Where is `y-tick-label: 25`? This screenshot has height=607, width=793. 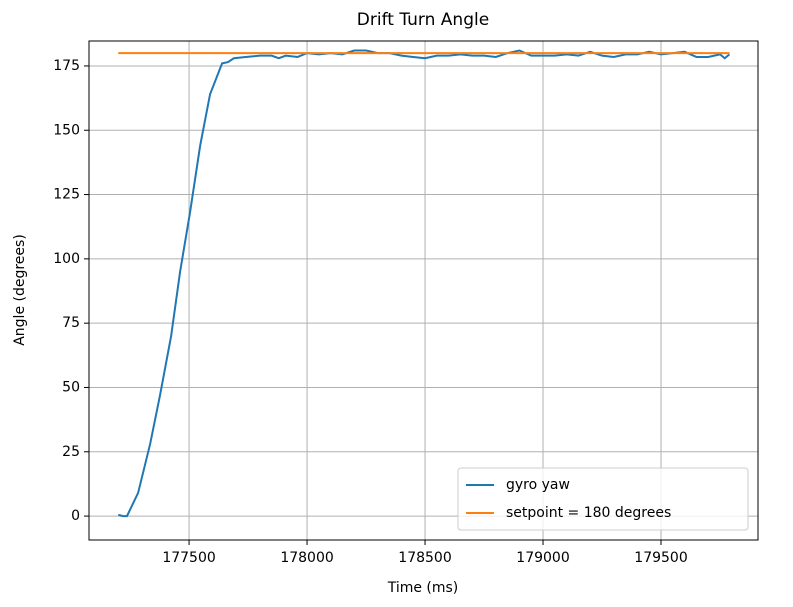 y-tick-label: 25 is located at coordinates (71, 452).